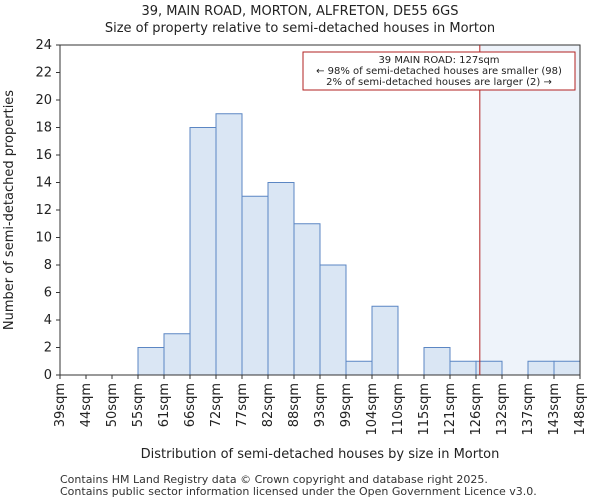 The width and height of the screenshot is (600, 500). I want to click on x-tick-label: 55sqm, so click(138, 405).